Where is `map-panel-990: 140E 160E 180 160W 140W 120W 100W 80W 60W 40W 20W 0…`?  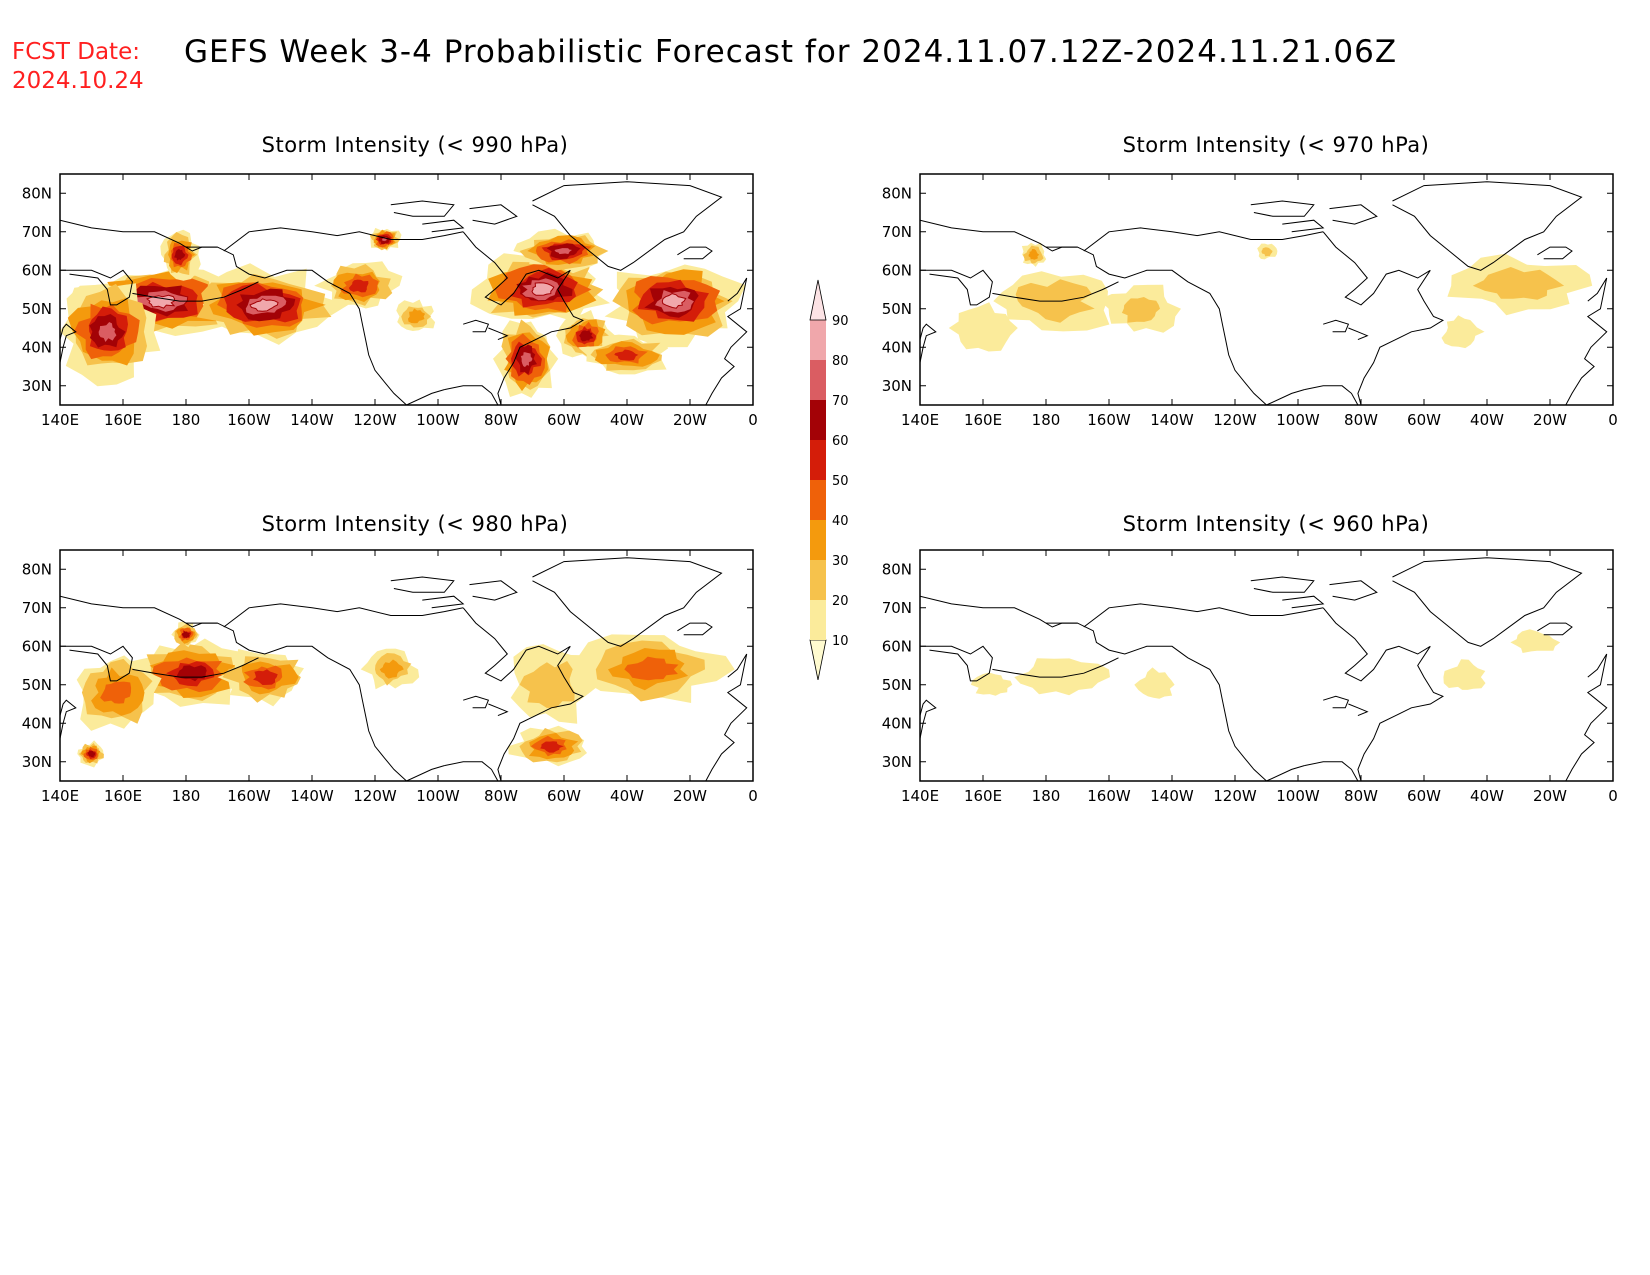
map-panel-990: 140E 160E 180 160W 140W 120W 100W 80W 60W 40W 20W 0… is located at coordinates (390, 301).